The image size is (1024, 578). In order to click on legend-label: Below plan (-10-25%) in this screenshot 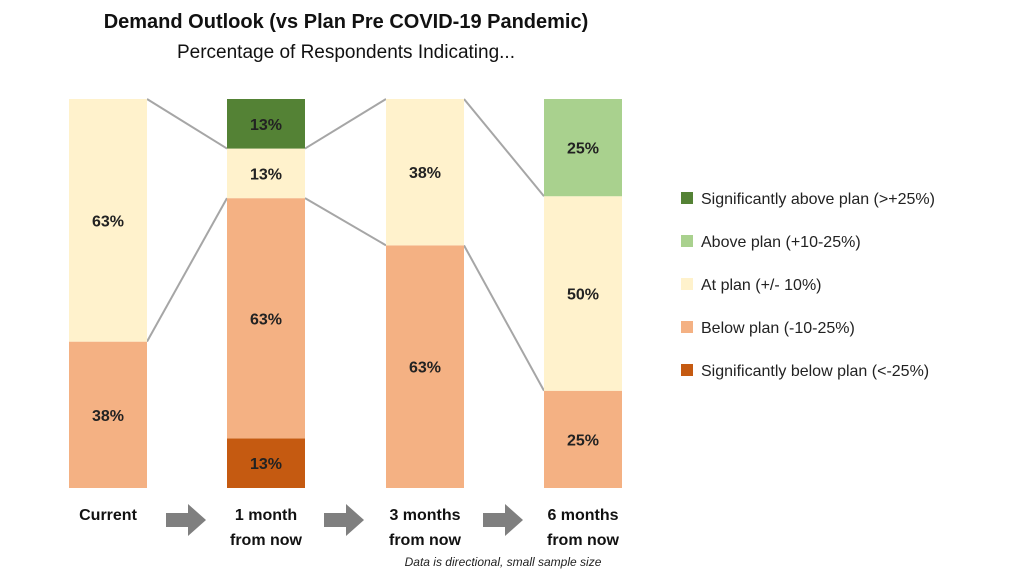, I will do `click(778, 328)`.